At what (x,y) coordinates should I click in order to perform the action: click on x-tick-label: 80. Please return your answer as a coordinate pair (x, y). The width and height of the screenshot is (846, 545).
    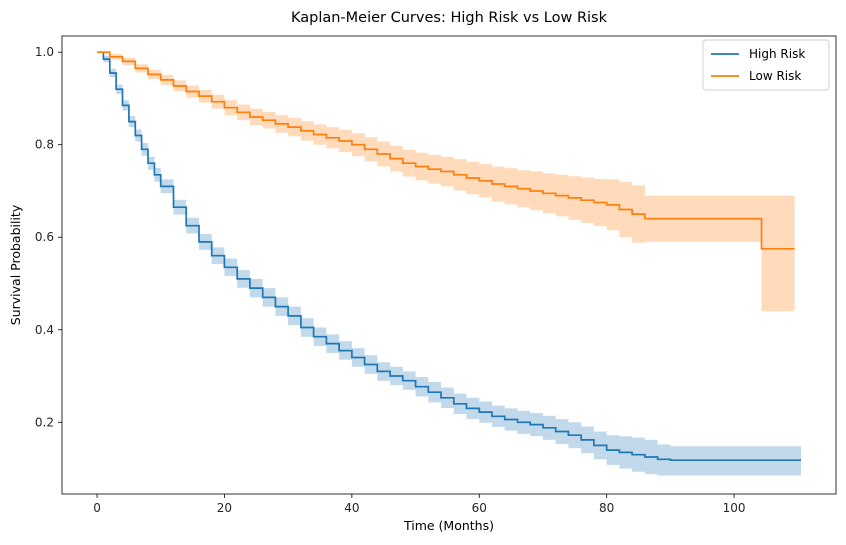
    Looking at the image, I should click on (606, 508).